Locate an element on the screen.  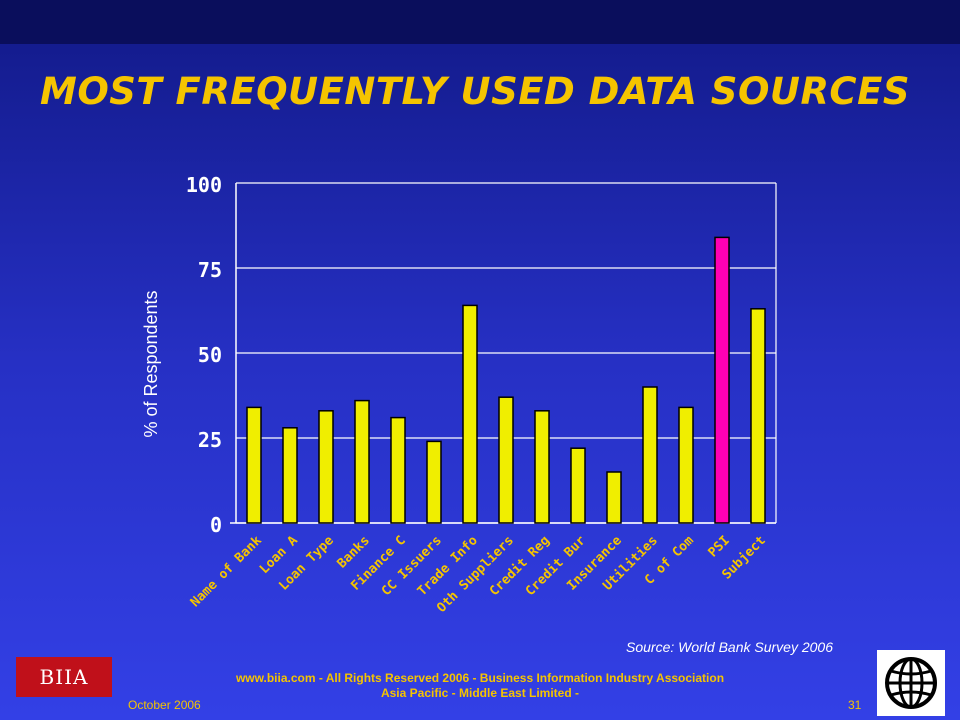
biia-logo-text: BIIA is located at coordinates (64, 677).